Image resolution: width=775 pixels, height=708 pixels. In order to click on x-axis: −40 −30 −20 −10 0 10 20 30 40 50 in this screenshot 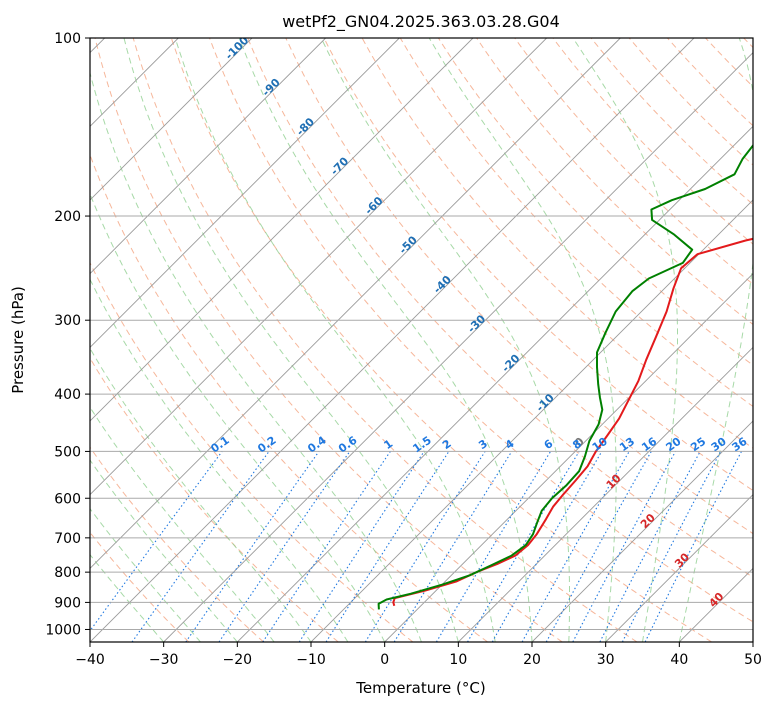, I will do `click(418, 655)`.